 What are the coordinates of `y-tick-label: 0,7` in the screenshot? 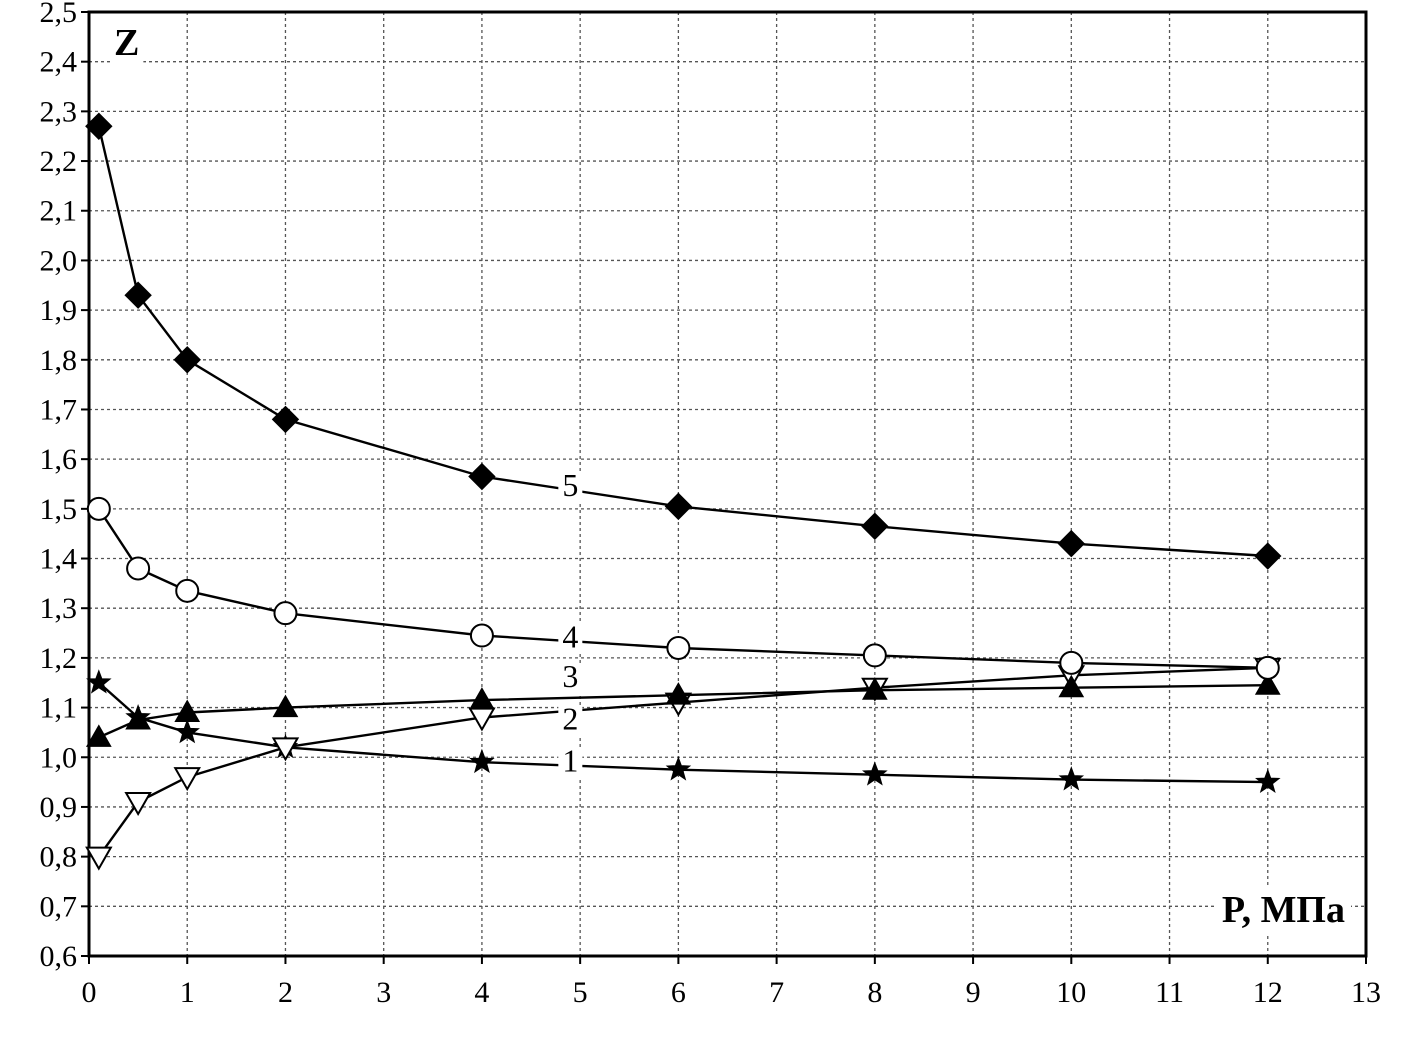 It's located at (59, 906).